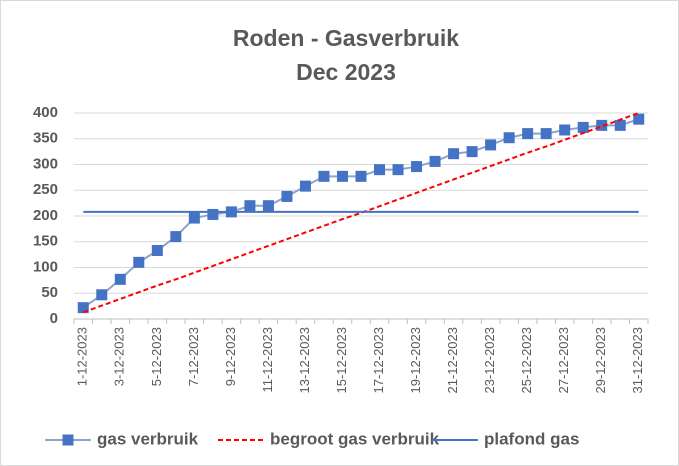 This screenshot has width=679, height=466. I want to click on chart-subtitle: Dec 2023, so click(346, 72).